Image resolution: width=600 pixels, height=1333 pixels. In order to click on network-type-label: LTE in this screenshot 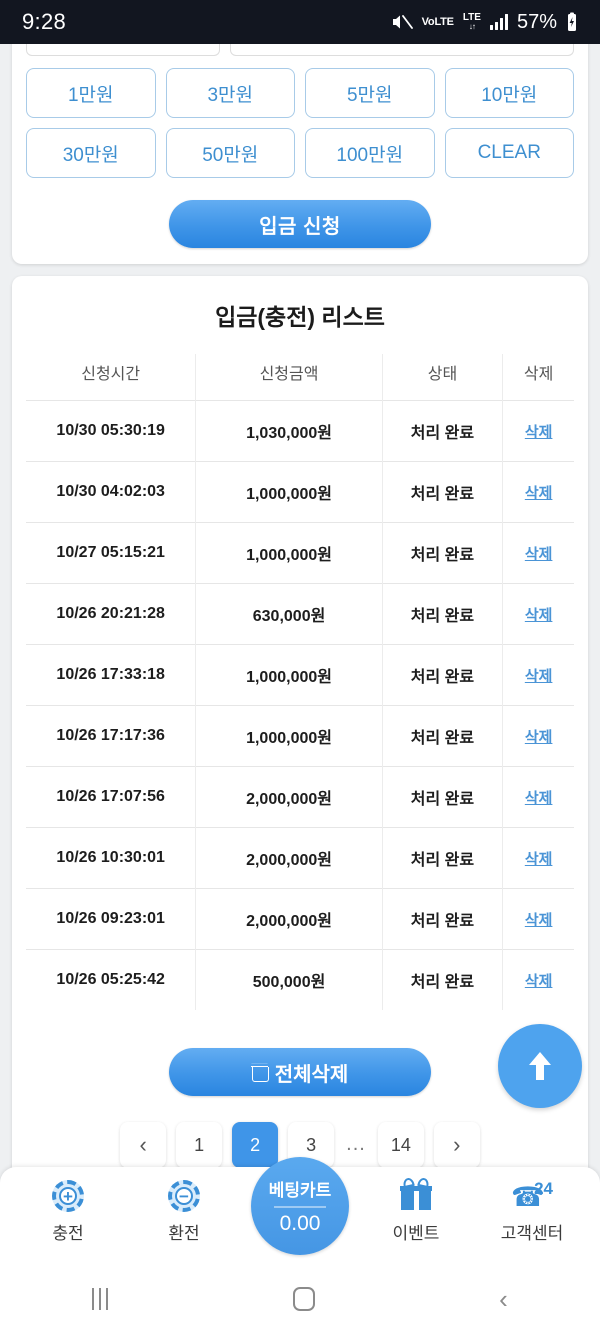, I will do `click(471, 17)`.